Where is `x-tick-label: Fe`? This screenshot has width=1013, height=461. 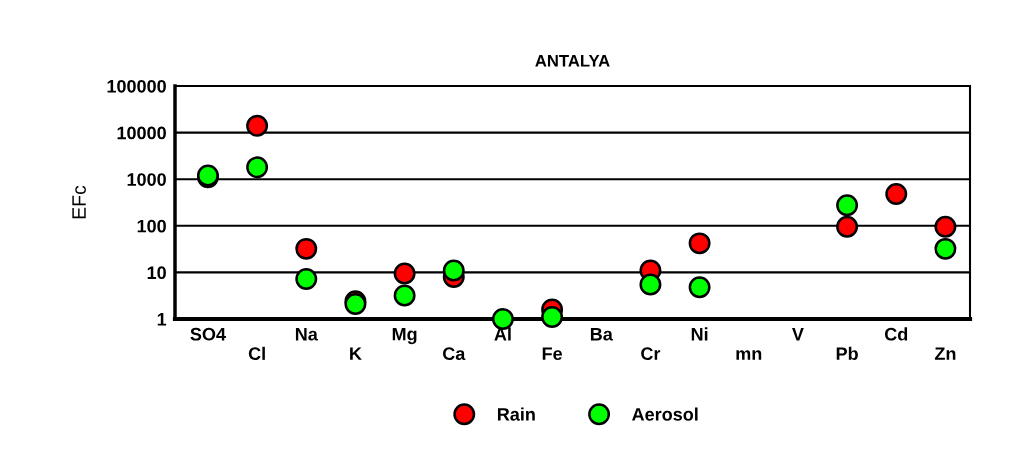
x-tick-label: Fe is located at coordinates (552, 354).